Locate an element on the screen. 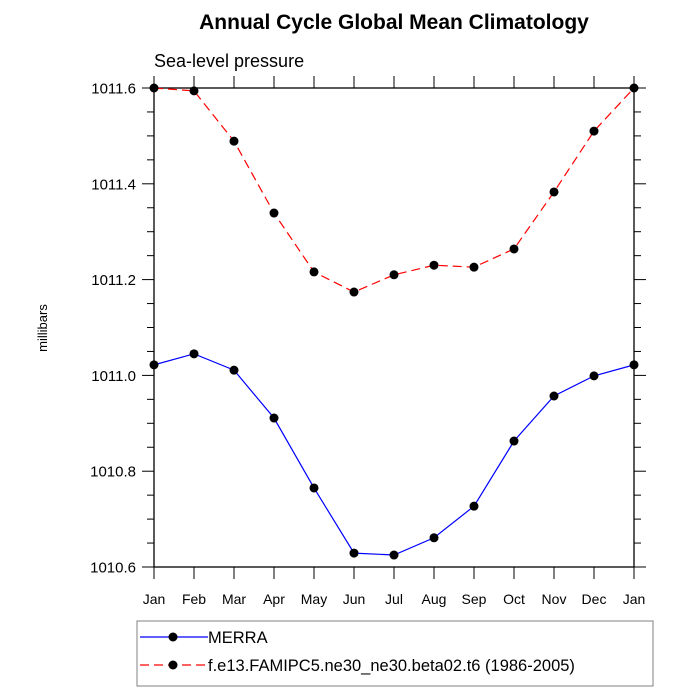 The height and width of the screenshot is (700, 700). x-tick-label: Oct is located at coordinates (514, 599).